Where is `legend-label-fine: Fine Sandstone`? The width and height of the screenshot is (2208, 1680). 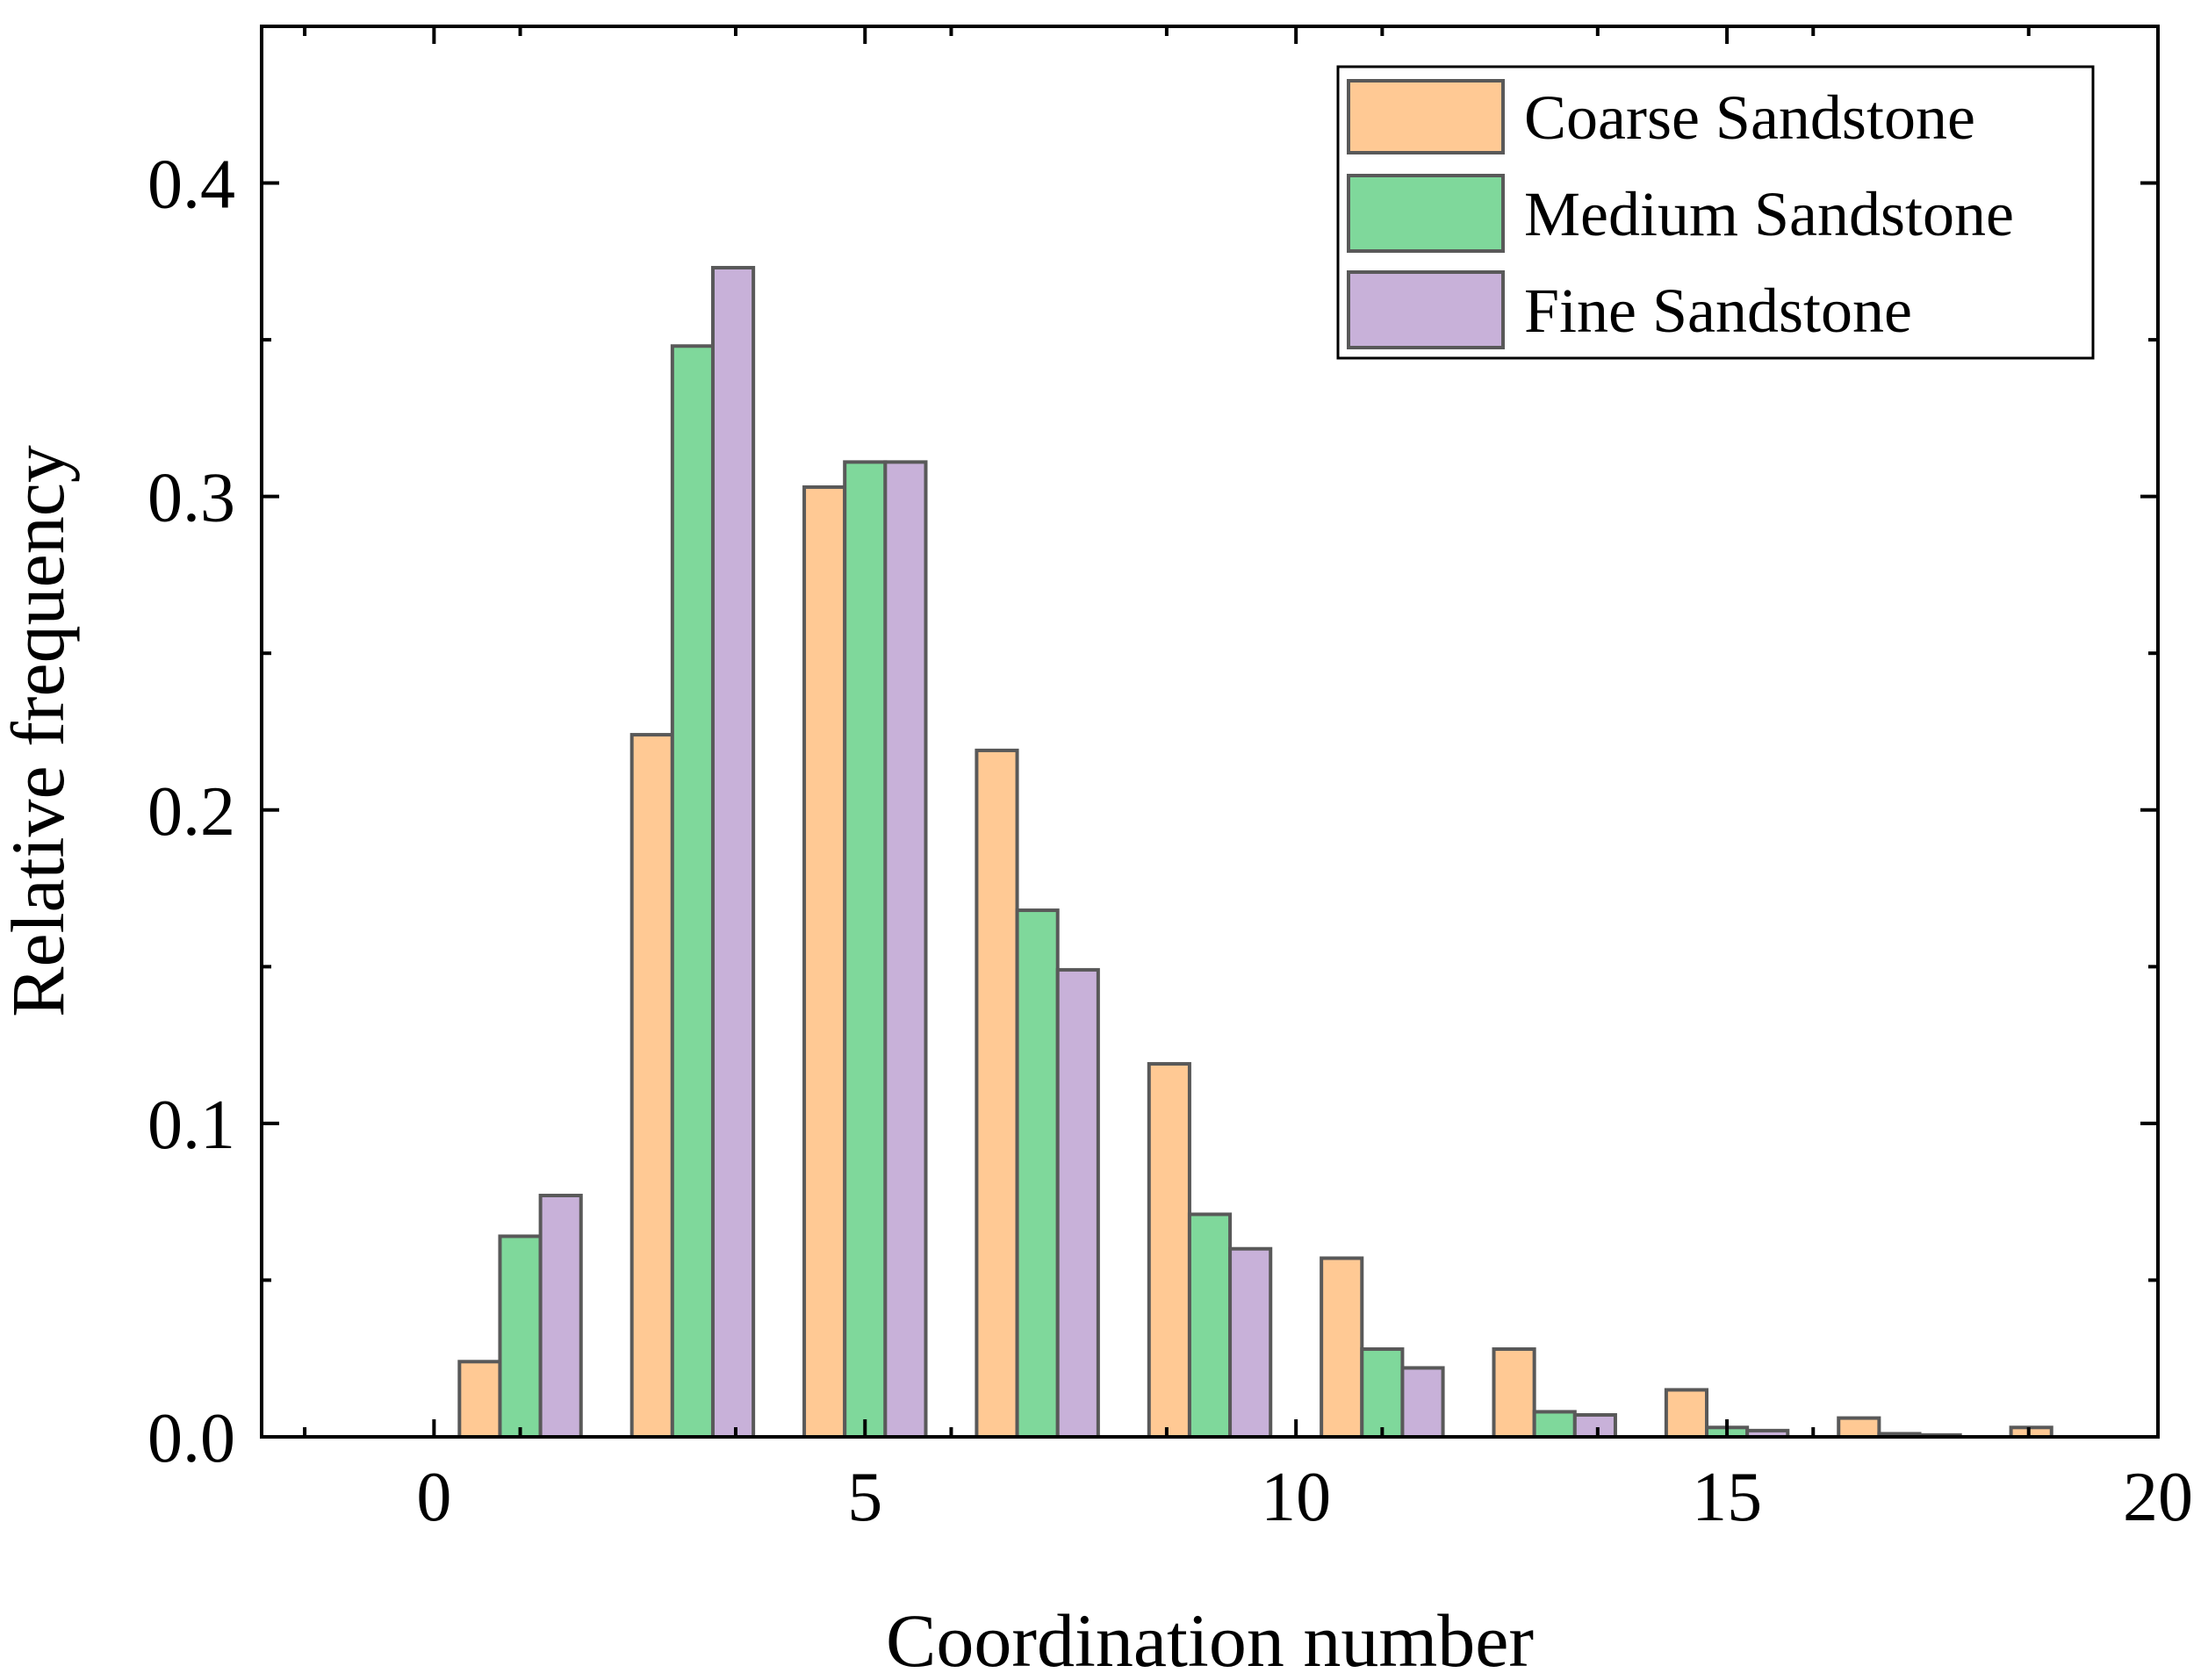
legend-label-fine: Fine Sandstone is located at coordinates (1718, 311).